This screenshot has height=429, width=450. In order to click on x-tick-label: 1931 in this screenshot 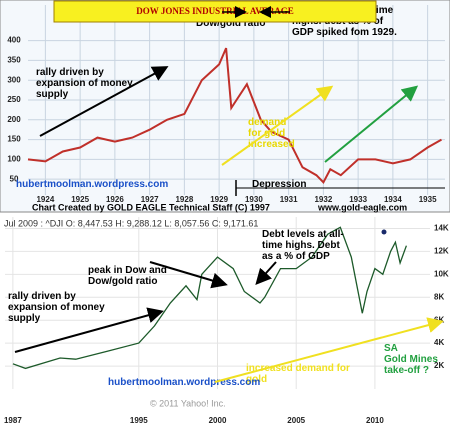, I will do `click(289, 199)`.